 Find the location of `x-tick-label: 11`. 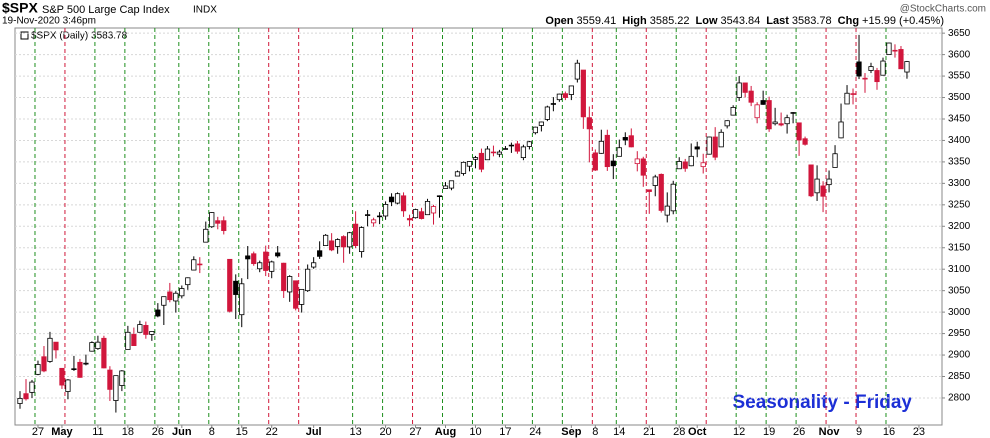

x-tick-label: 11 is located at coordinates (97, 432).